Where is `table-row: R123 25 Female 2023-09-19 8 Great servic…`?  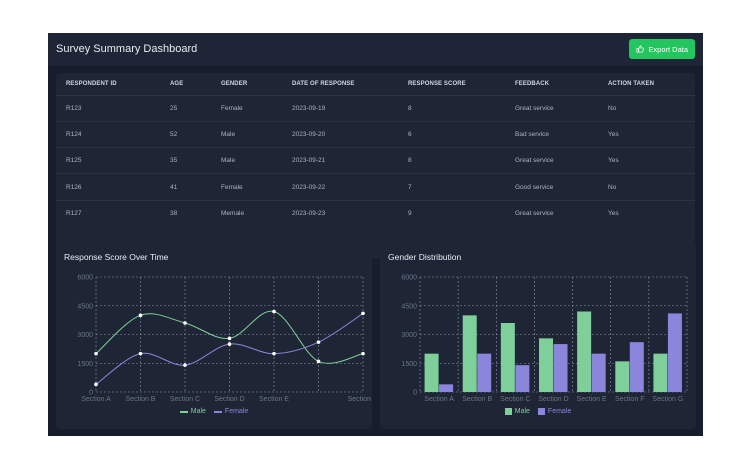
table-row: R123 25 Female 2023-09-19 8 Great servic… is located at coordinates (375, 108).